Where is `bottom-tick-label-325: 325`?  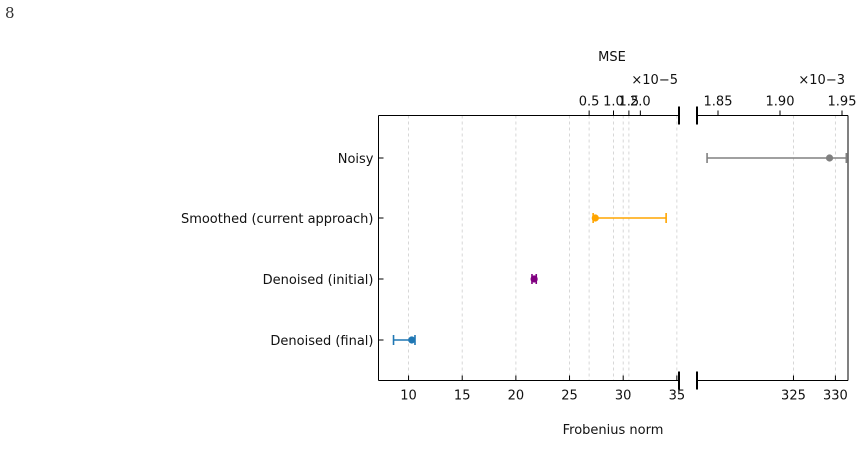
bottom-tick-label-325: 325 is located at coordinates (793, 396).